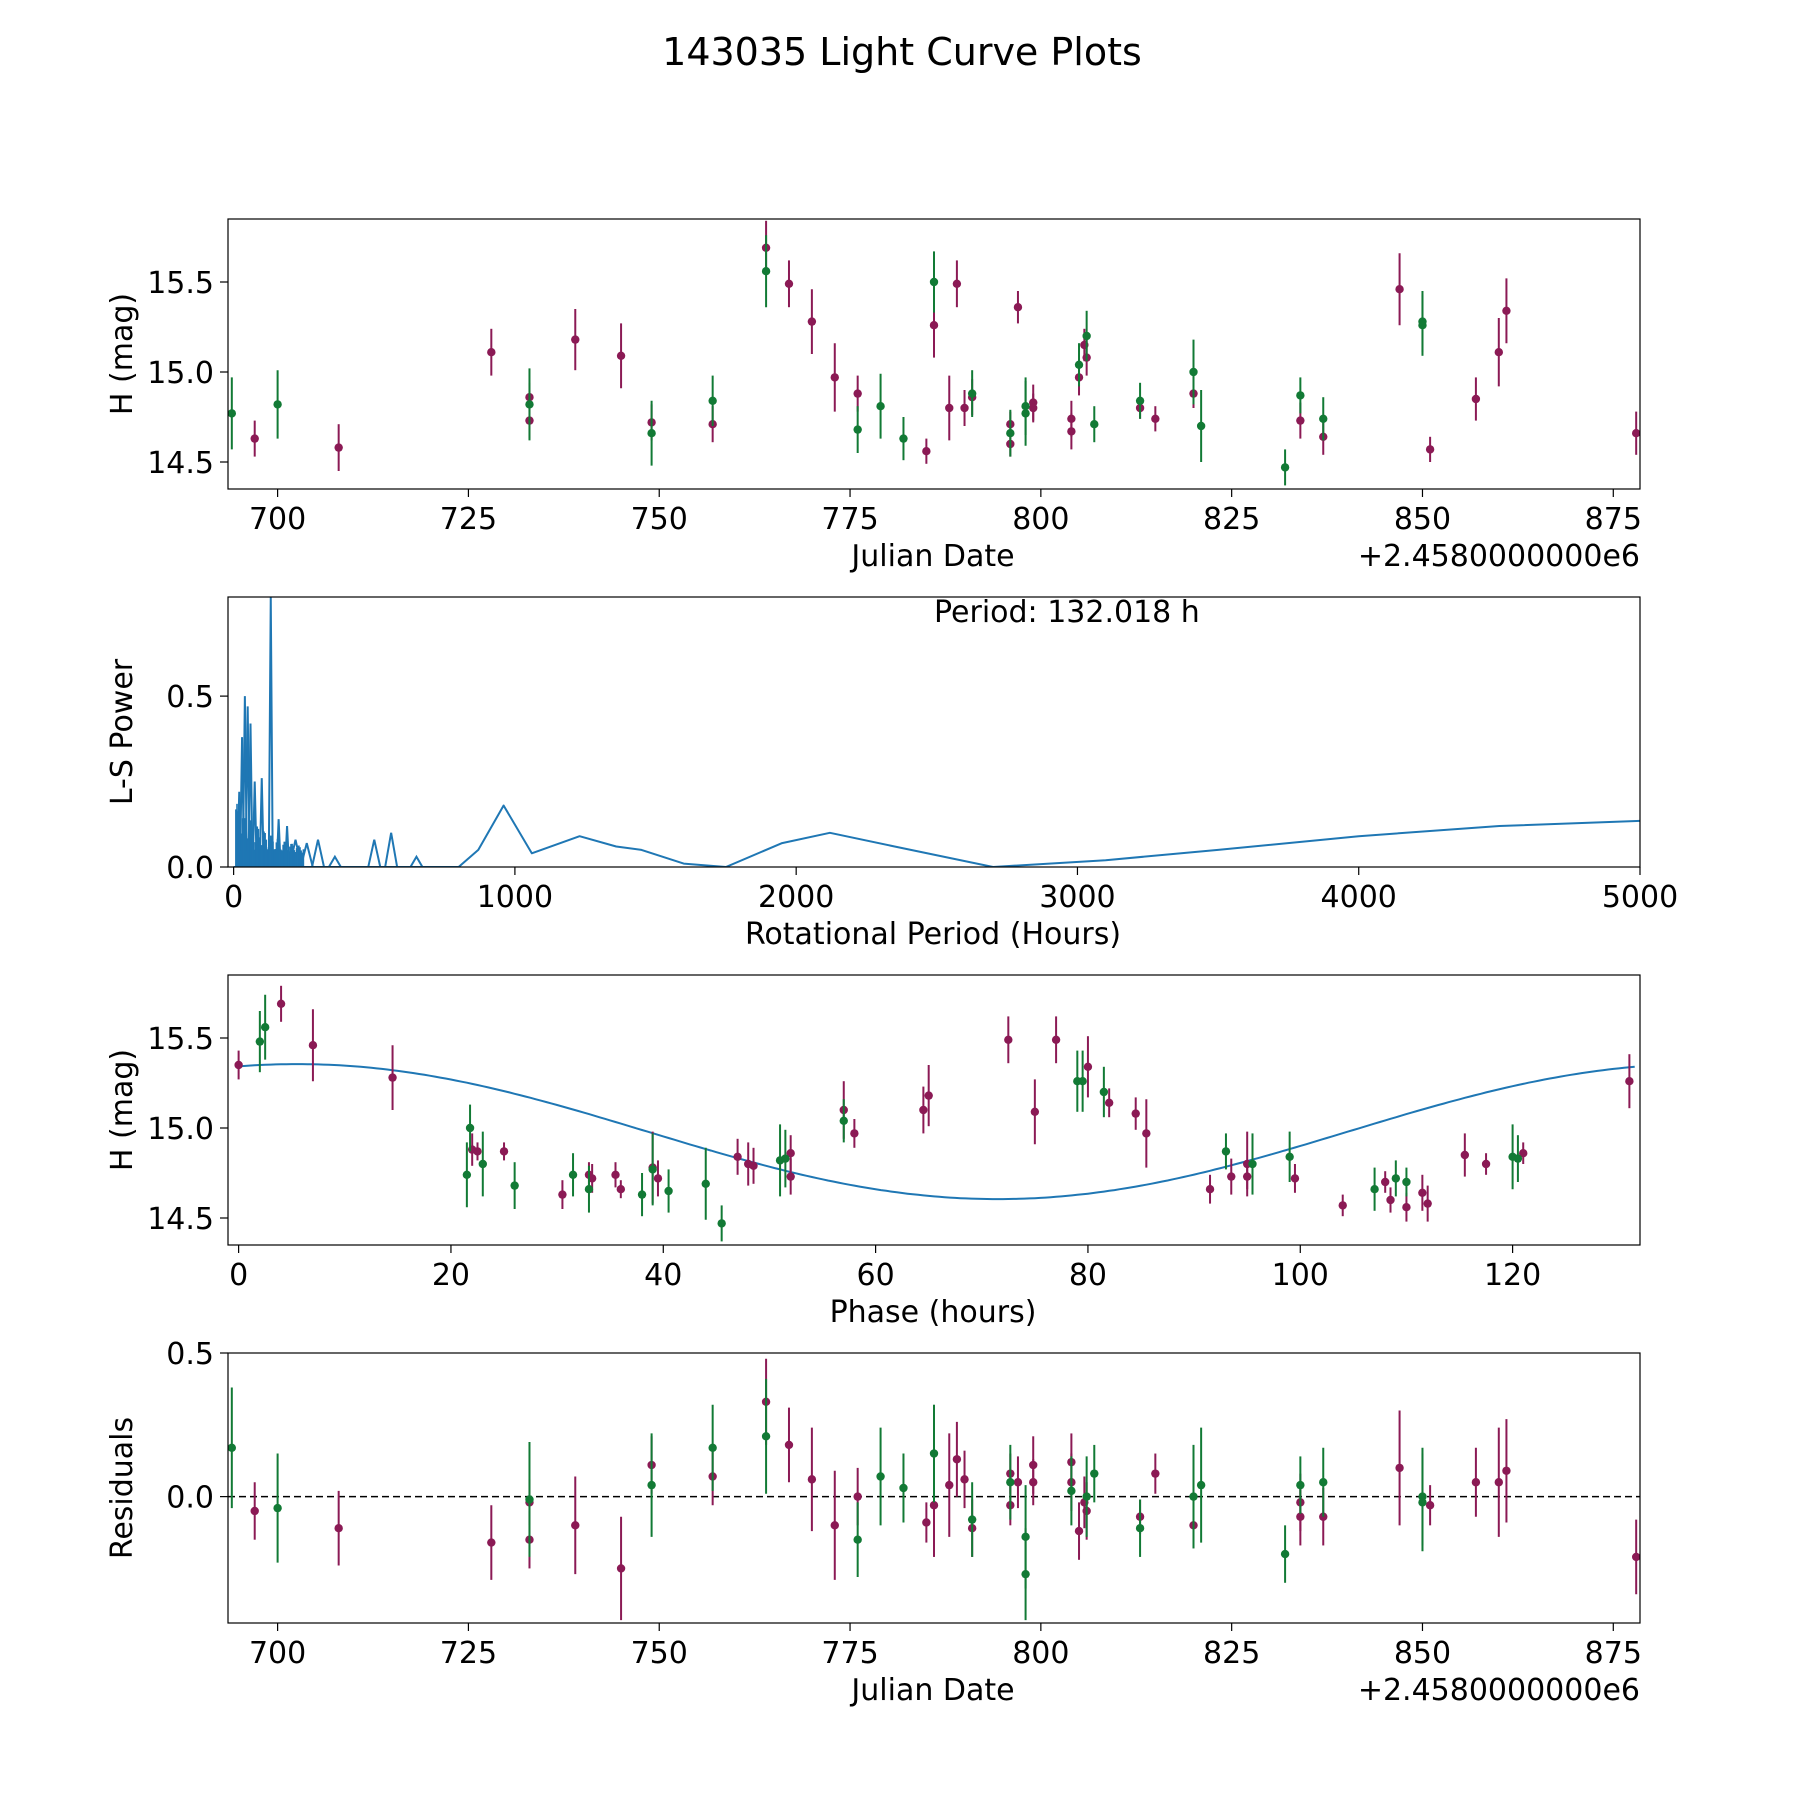 This screenshot has width=1800, height=1800. I want to click on x-tick-label: 750, so click(659, 519).